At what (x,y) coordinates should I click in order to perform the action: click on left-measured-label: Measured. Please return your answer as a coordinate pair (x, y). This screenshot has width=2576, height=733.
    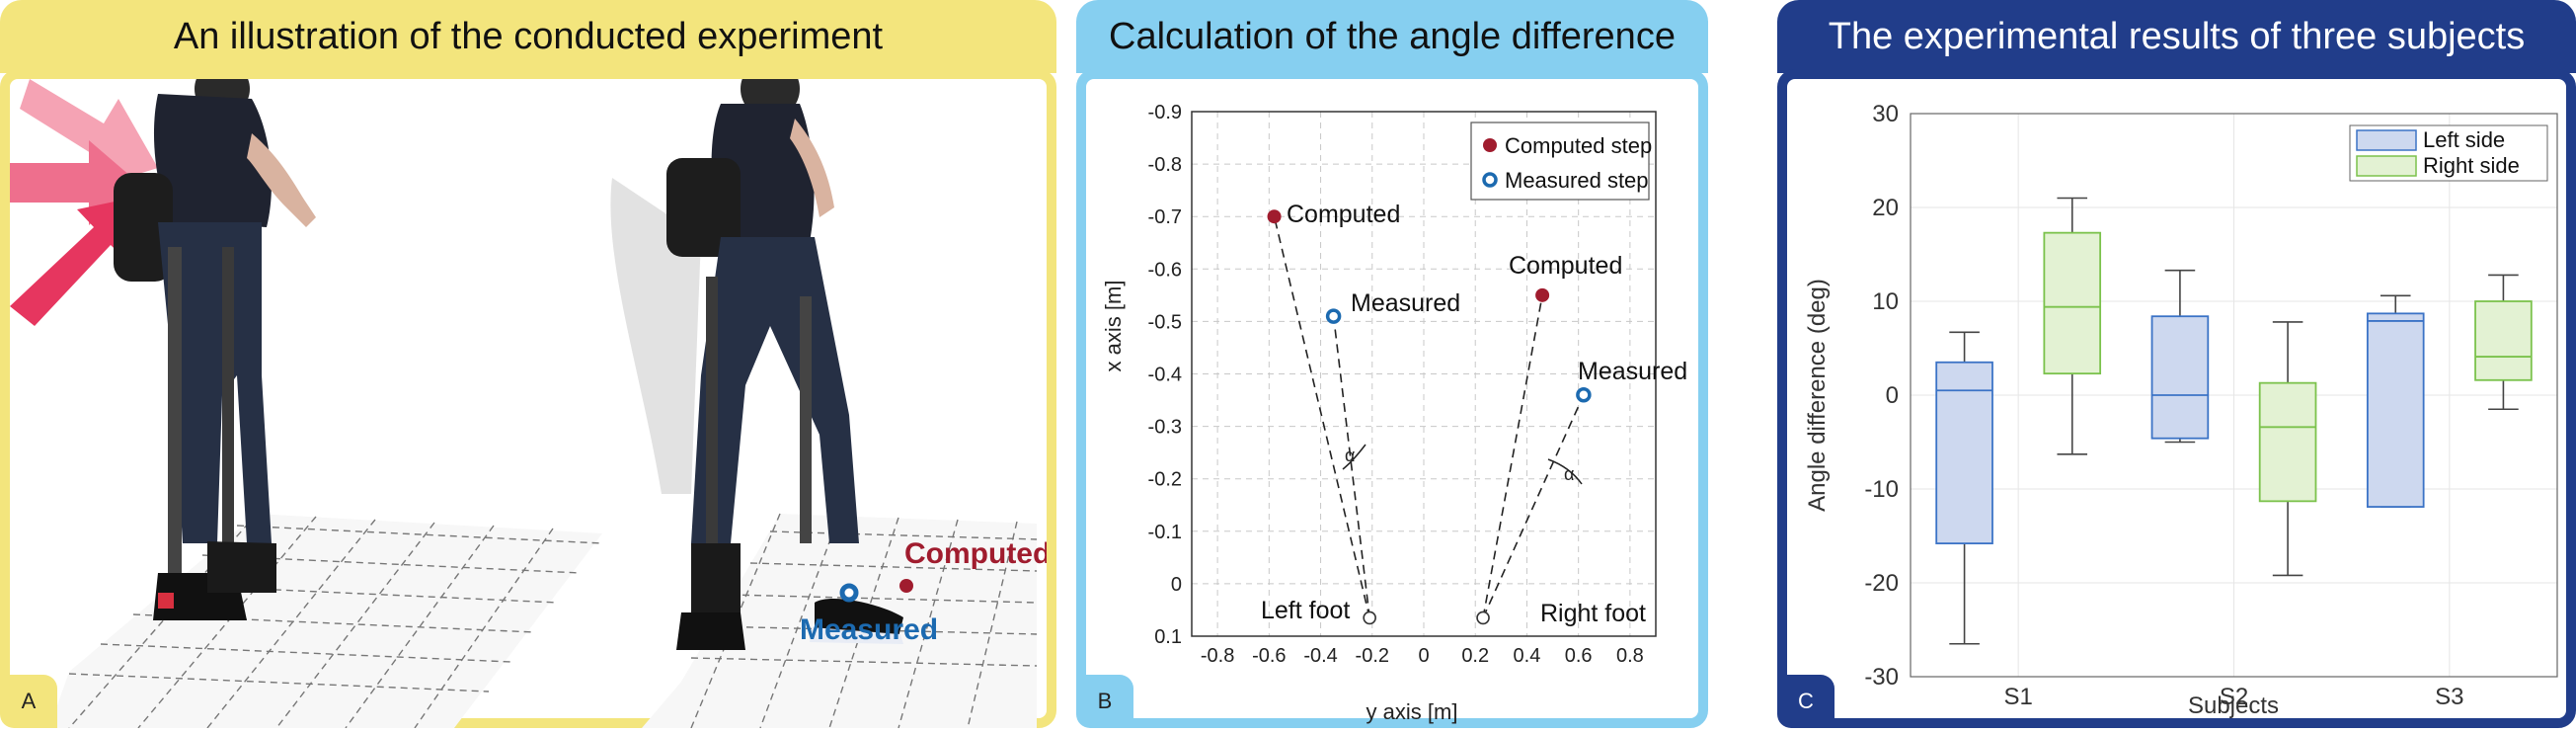
    Looking at the image, I should click on (1405, 303).